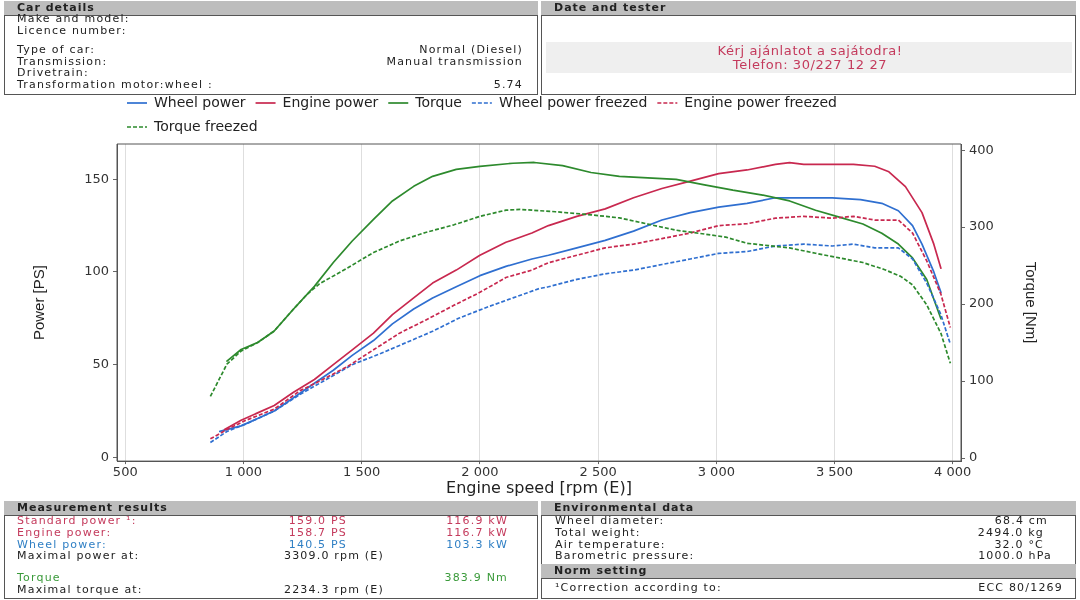 The image size is (1080, 600). What do you see at coordinates (333, 589) in the screenshot?
I see `text: 2234.3 rpm (E)` at bounding box center [333, 589].